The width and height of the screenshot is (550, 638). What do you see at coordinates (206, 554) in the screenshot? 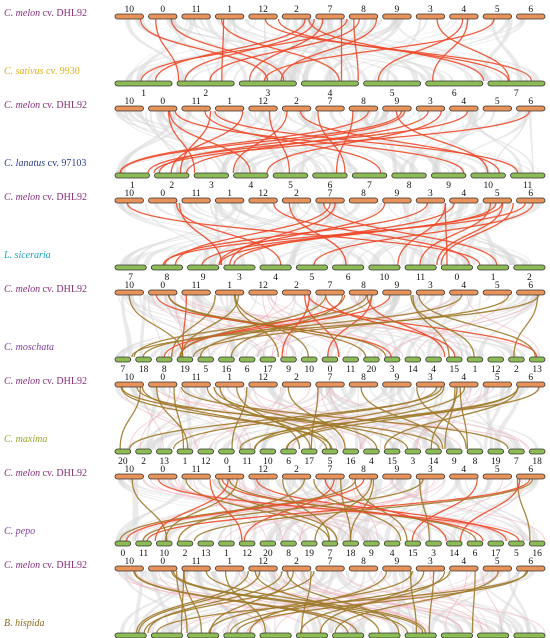
I see `target-chromosome-label: 13` at bounding box center [206, 554].